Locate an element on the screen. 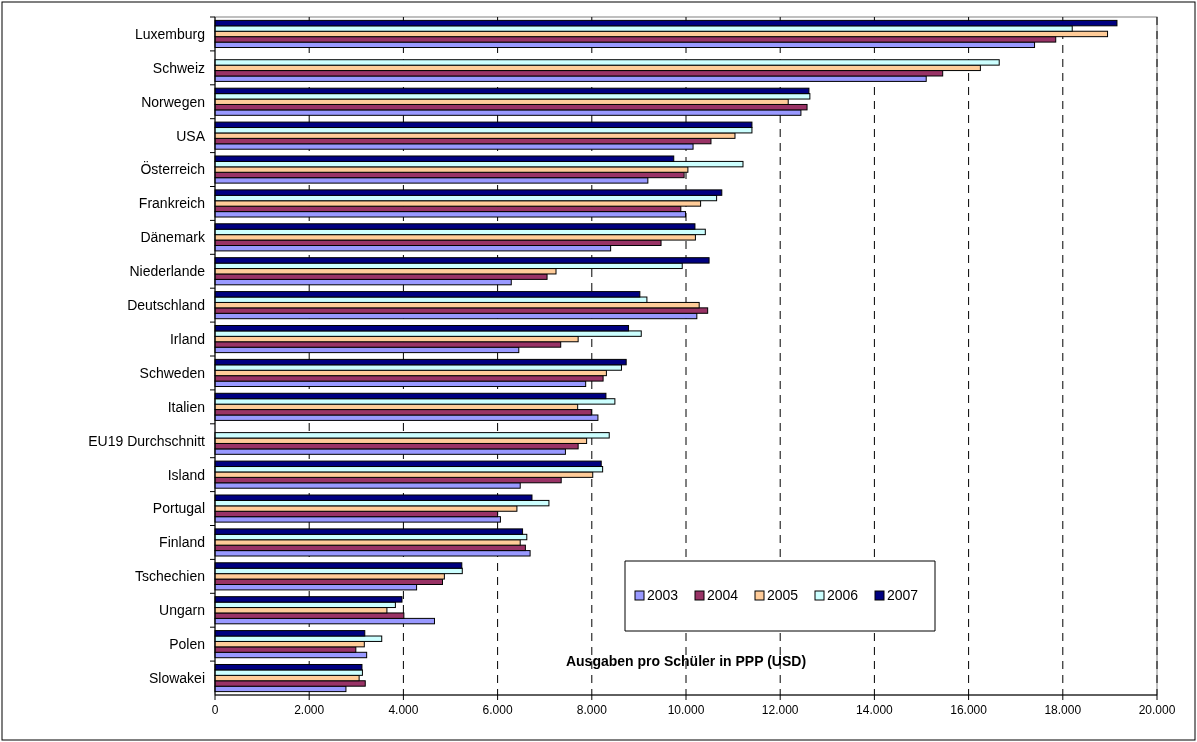  y-tick-label: Niederlande is located at coordinates (167, 271).